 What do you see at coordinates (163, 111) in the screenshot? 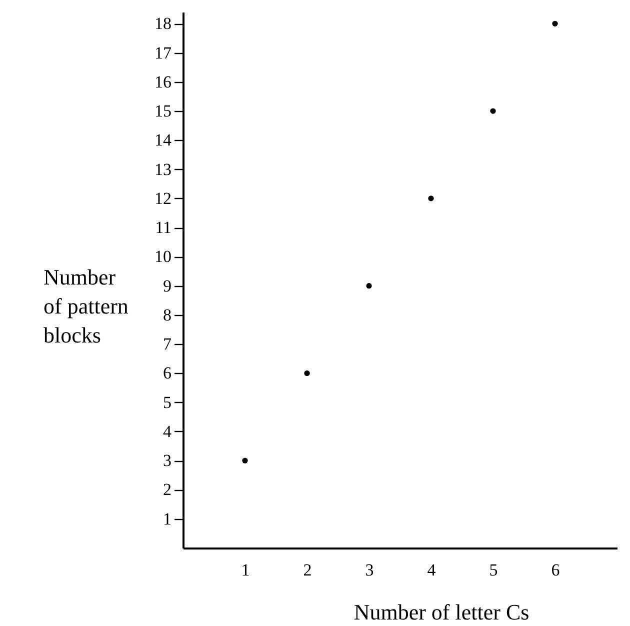
I see `y-tick-label: 15` at bounding box center [163, 111].